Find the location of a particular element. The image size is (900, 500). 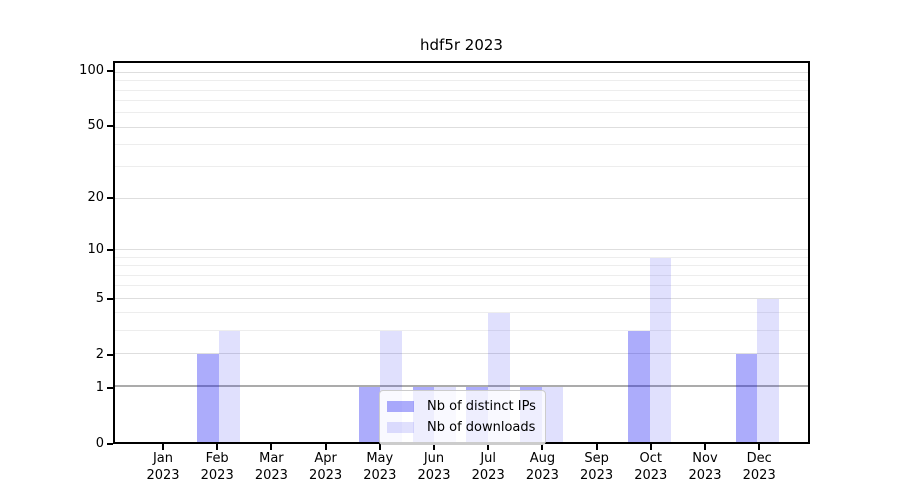

bar-downloads-dec is located at coordinates (768, 370).